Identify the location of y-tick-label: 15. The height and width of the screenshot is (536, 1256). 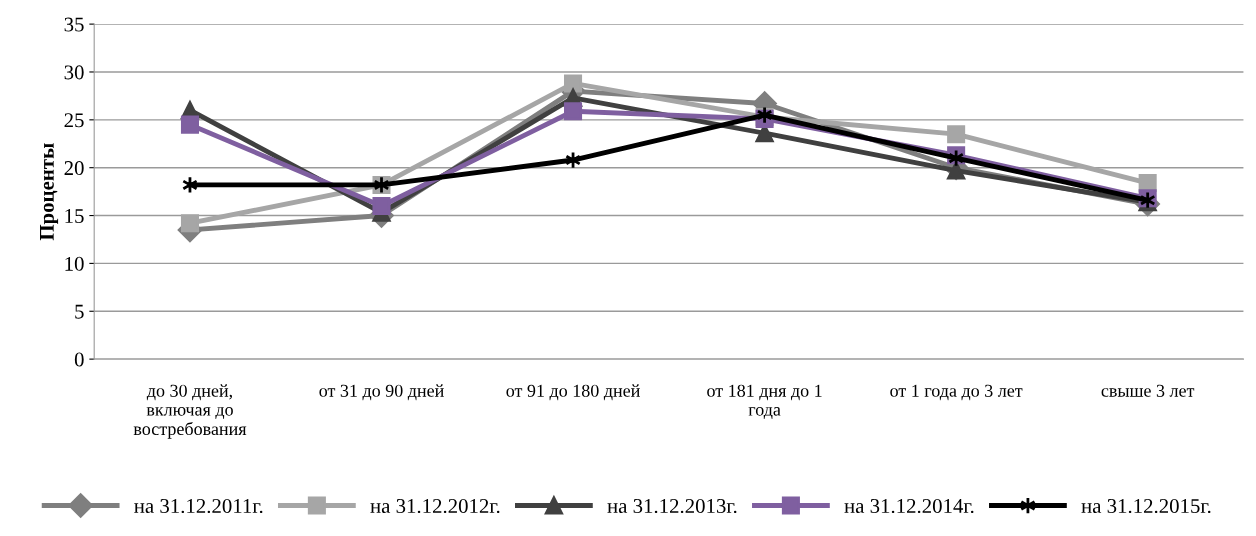
(74, 216).